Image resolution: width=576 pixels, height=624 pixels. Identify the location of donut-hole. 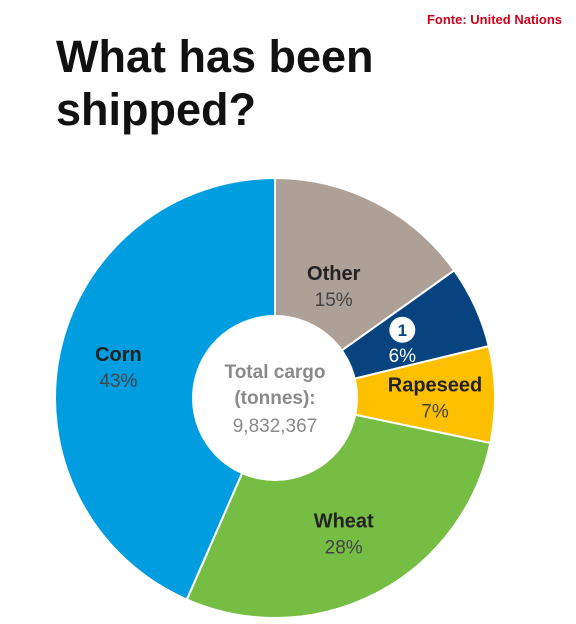
(275, 398).